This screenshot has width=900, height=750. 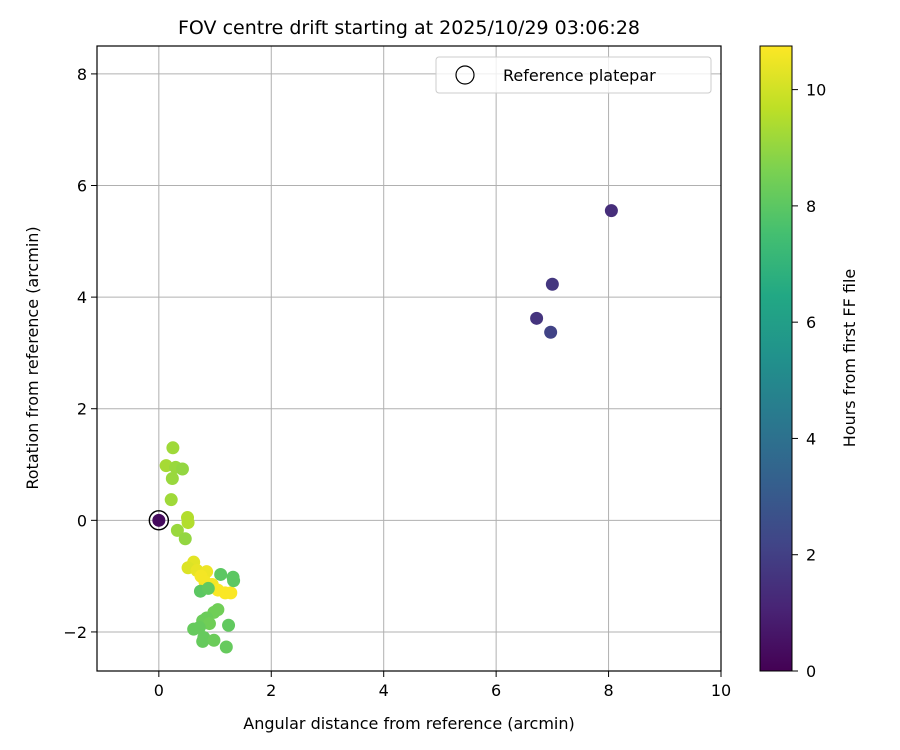 I want to click on colorbar-tick-label: 6, so click(x=811, y=322).